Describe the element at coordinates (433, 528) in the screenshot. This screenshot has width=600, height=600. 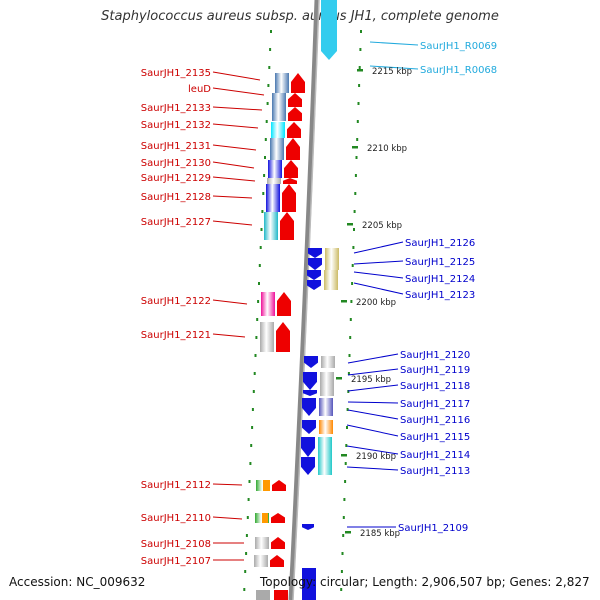
I see `gene-label-right: SaurJH1_2109` at that location.